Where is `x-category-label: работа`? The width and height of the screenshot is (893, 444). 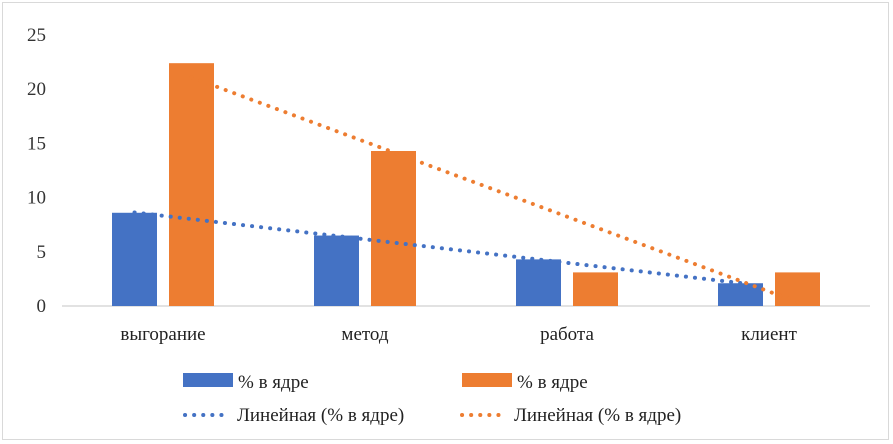
x-category-label: работа is located at coordinates (567, 334).